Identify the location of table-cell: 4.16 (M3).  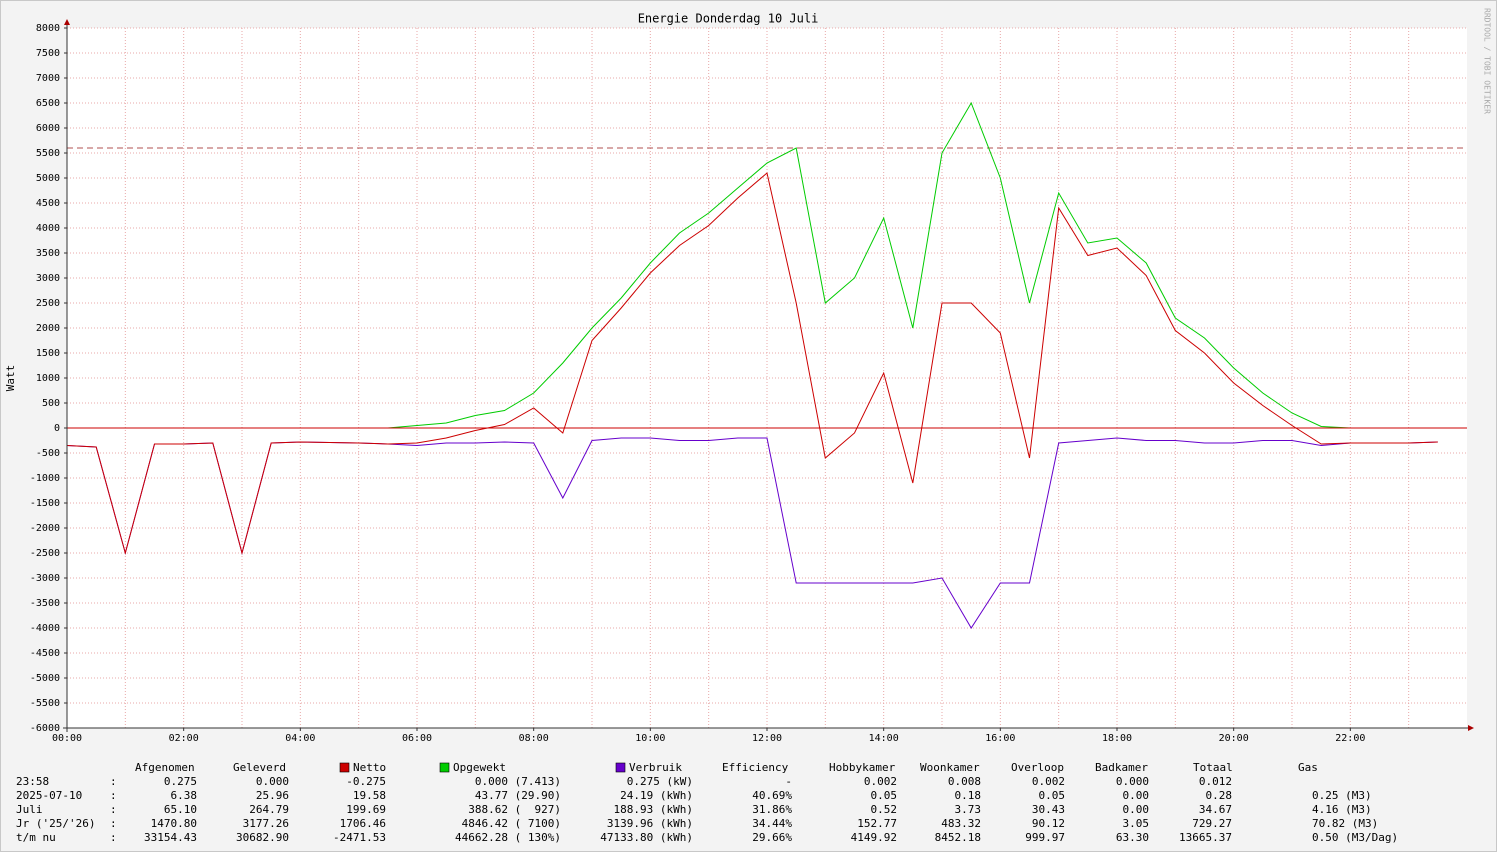
(1342, 809).